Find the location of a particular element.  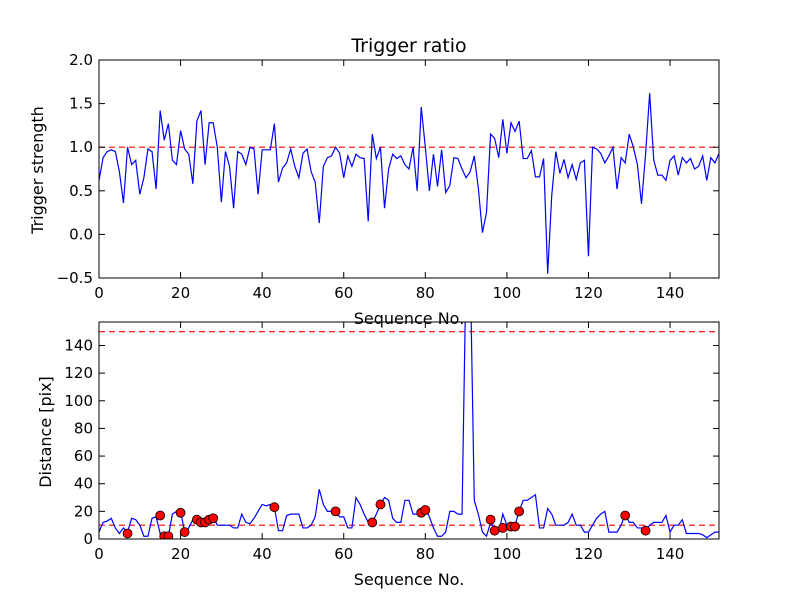

y-tick-label: −0.5 is located at coordinates (75, 278).